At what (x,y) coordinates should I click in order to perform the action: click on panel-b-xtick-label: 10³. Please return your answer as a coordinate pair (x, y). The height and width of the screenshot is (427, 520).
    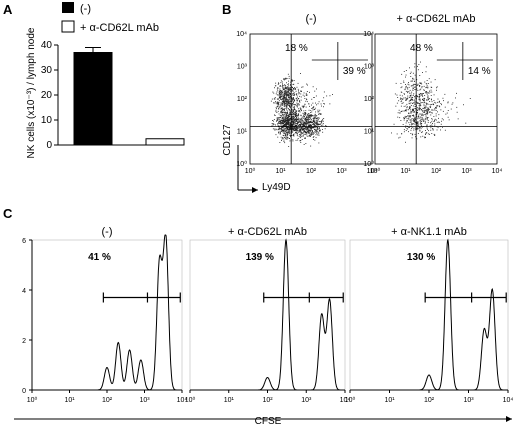
    Looking at the image, I should click on (466, 171).